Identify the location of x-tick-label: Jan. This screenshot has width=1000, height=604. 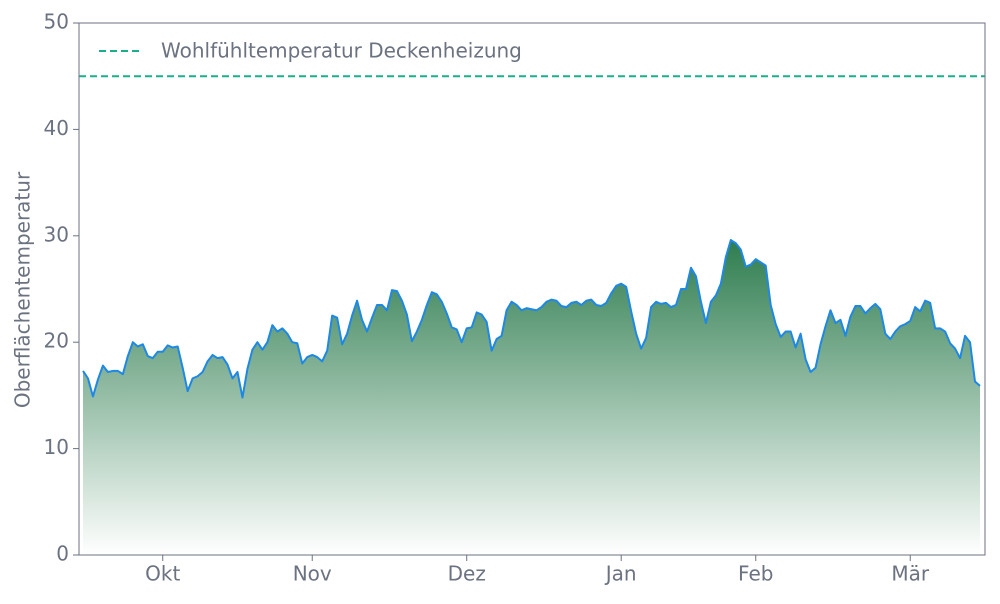
(620, 574).